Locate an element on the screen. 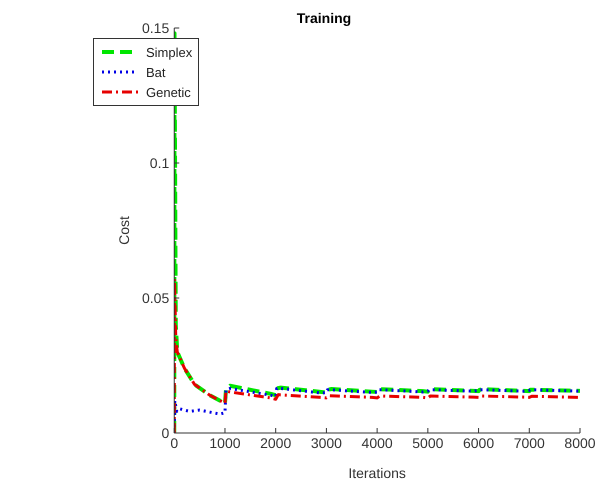 This screenshot has width=610, height=496. y-tick-label: 0.15 is located at coordinates (156, 28).